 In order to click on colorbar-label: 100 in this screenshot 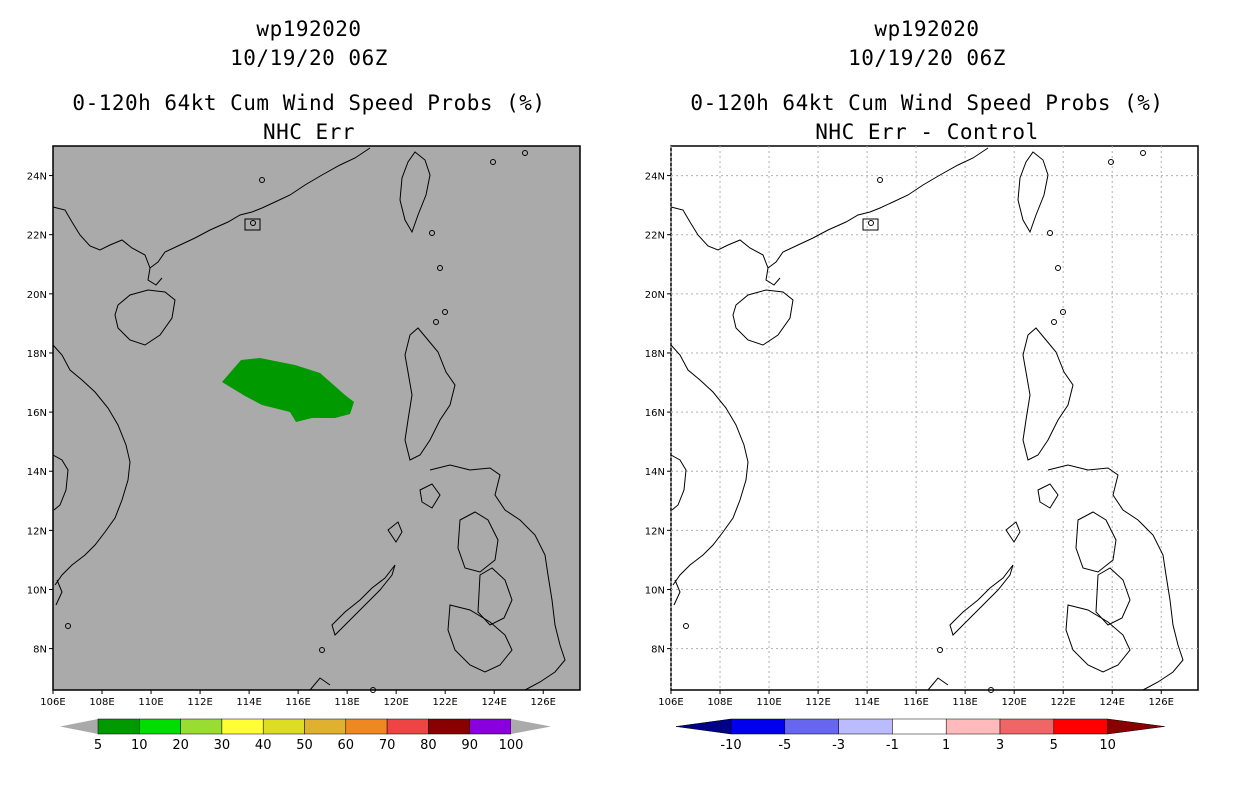, I will do `click(511, 745)`.